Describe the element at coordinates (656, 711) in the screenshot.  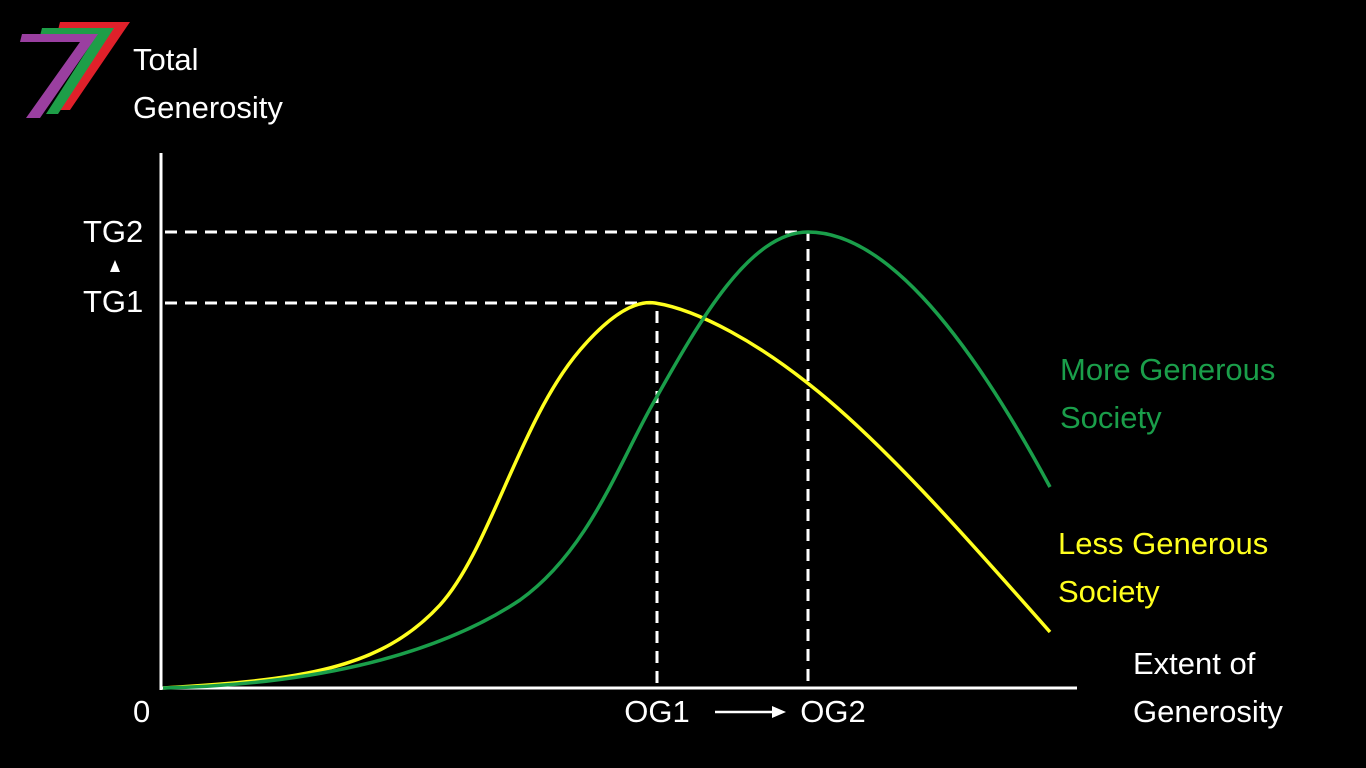
I see `og1-label: OG1` at that location.